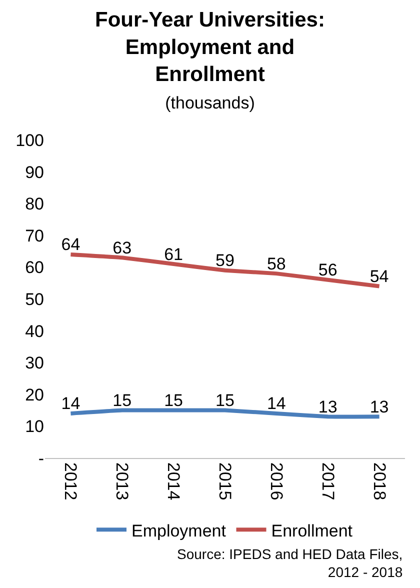 The width and height of the screenshot is (420, 588). Describe the element at coordinates (312, 530) in the screenshot. I see `legend-label: Enrollment` at that location.